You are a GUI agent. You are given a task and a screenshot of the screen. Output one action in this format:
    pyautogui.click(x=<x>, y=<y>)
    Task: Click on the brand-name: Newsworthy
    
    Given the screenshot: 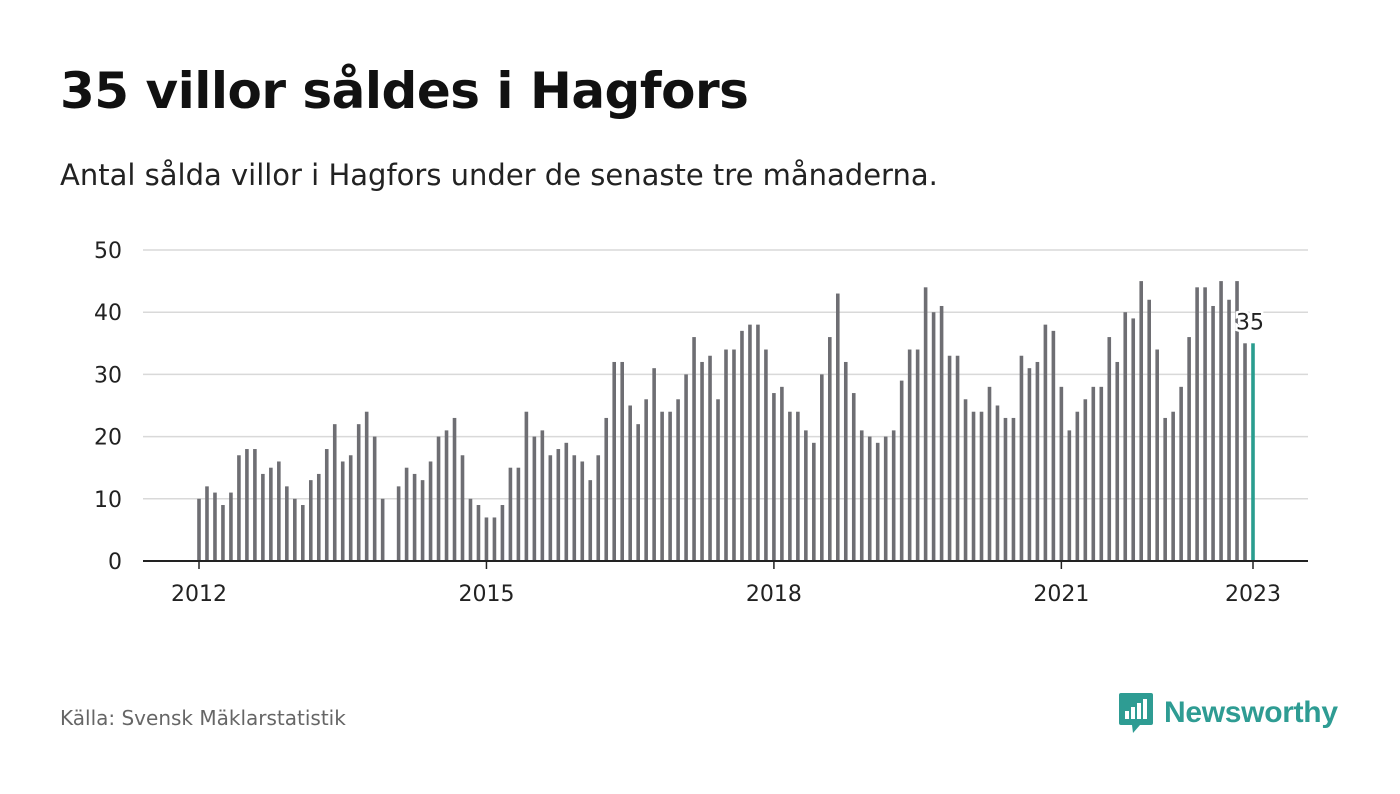 What is the action you would take?
    pyautogui.click(x=1251, y=712)
    